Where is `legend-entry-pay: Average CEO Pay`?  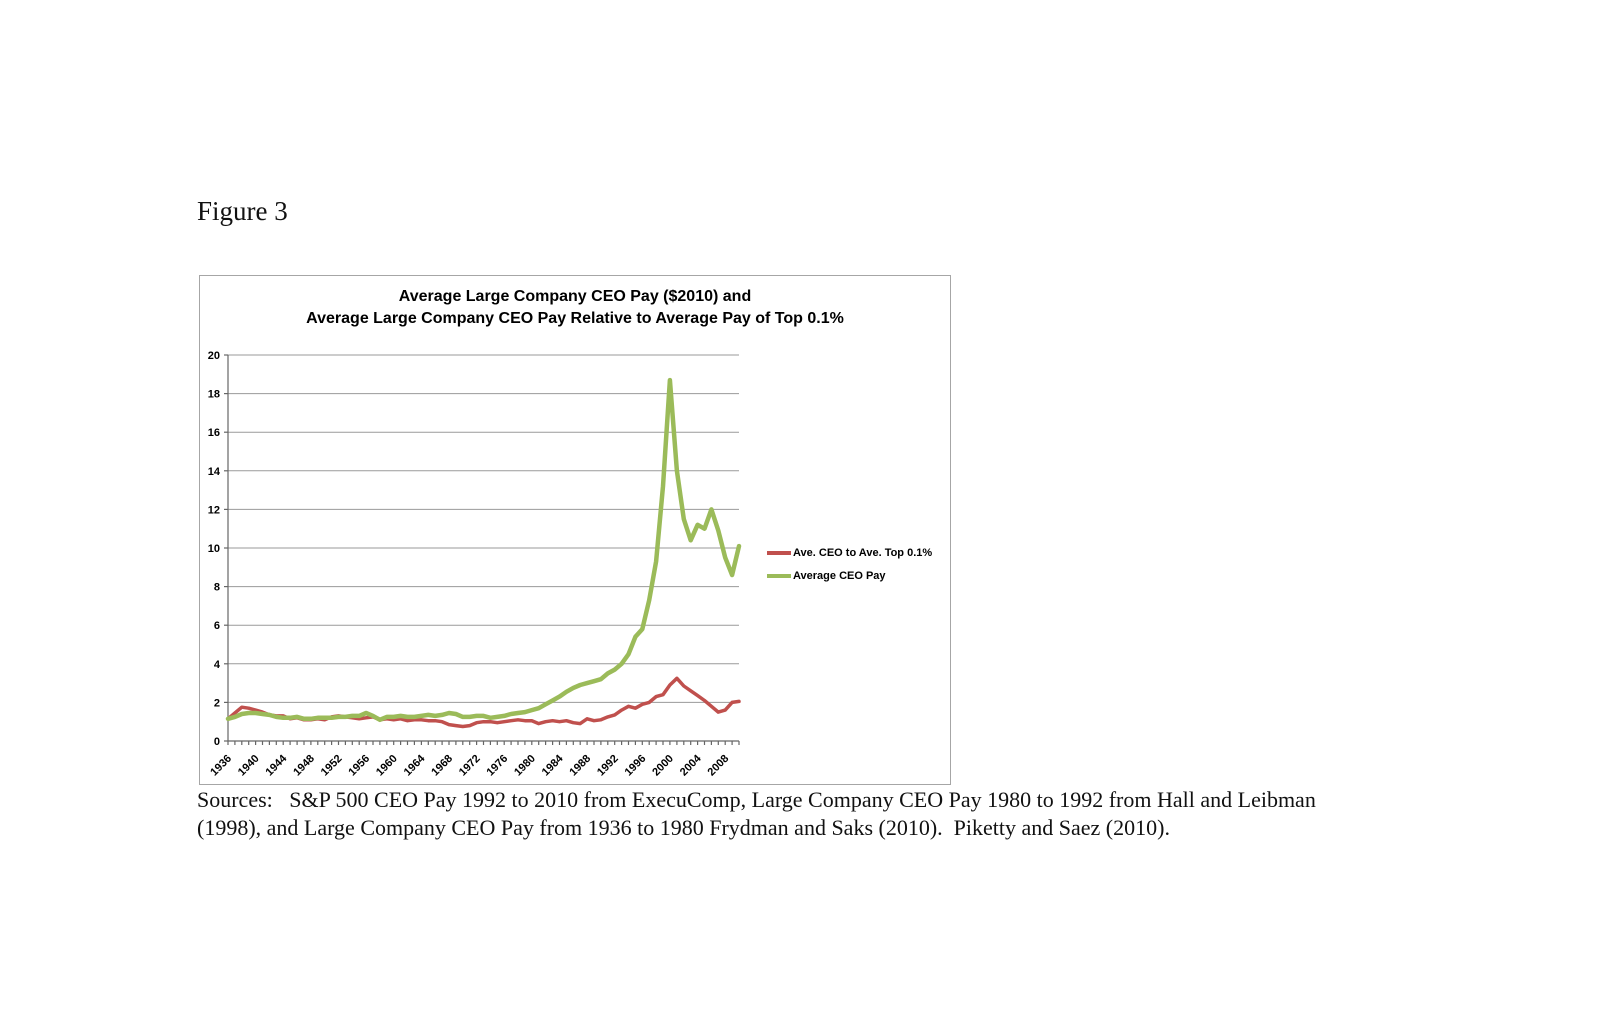 legend-entry-pay: Average CEO Pay is located at coordinates (849, 576).